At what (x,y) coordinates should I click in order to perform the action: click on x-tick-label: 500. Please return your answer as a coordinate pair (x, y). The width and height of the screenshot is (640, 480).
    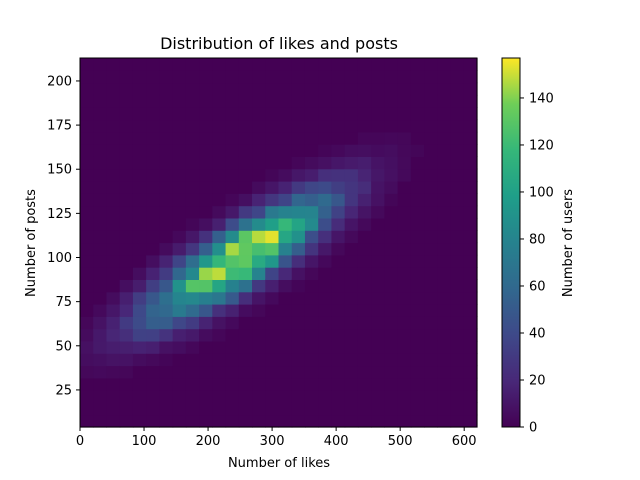
    Looking at the image, I should click on (400, 441).